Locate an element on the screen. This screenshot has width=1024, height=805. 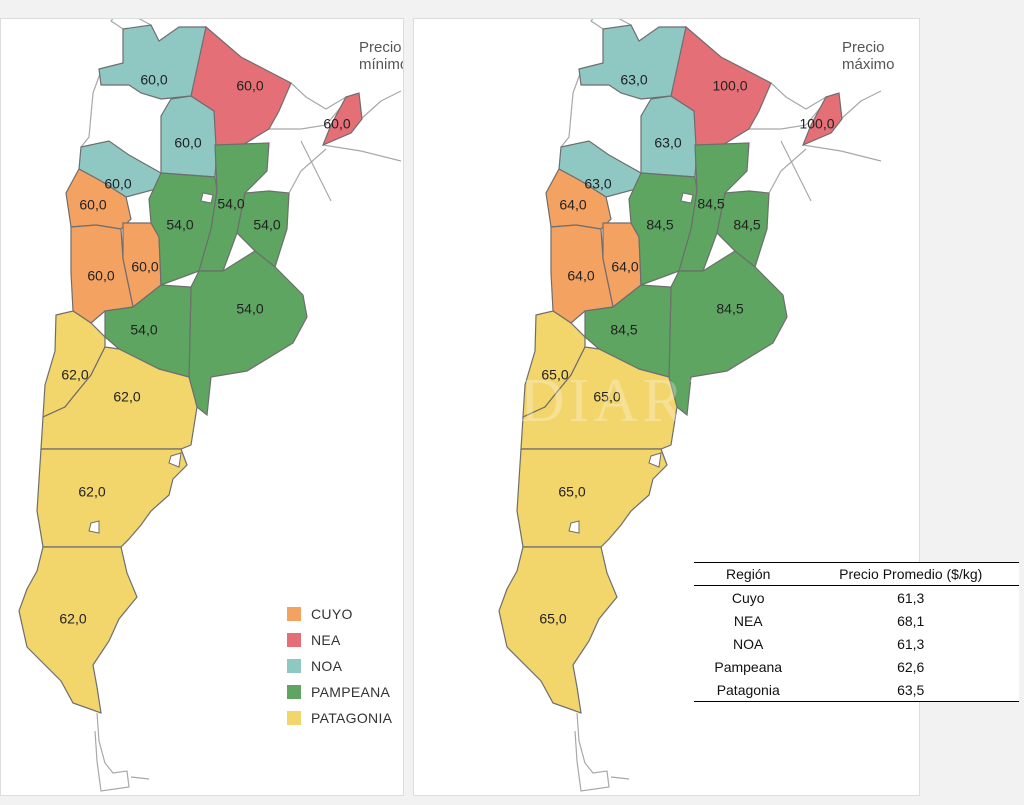
province-pam-santafe is located at coordinates (234, 207).